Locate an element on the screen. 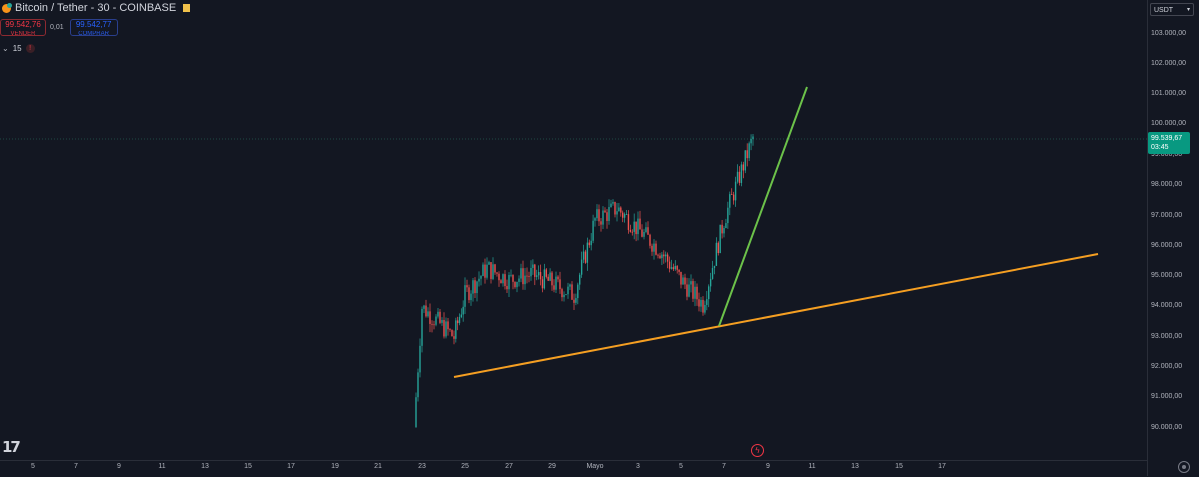  rising-trendline is located at coordinates (763, 206).